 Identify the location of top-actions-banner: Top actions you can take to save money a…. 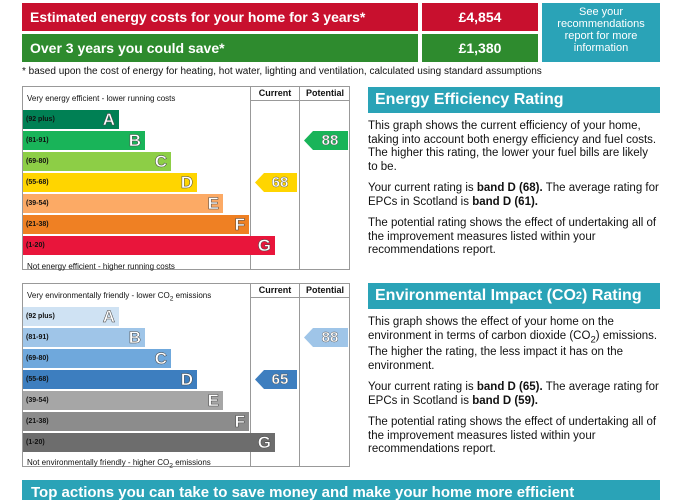
(341, 490).